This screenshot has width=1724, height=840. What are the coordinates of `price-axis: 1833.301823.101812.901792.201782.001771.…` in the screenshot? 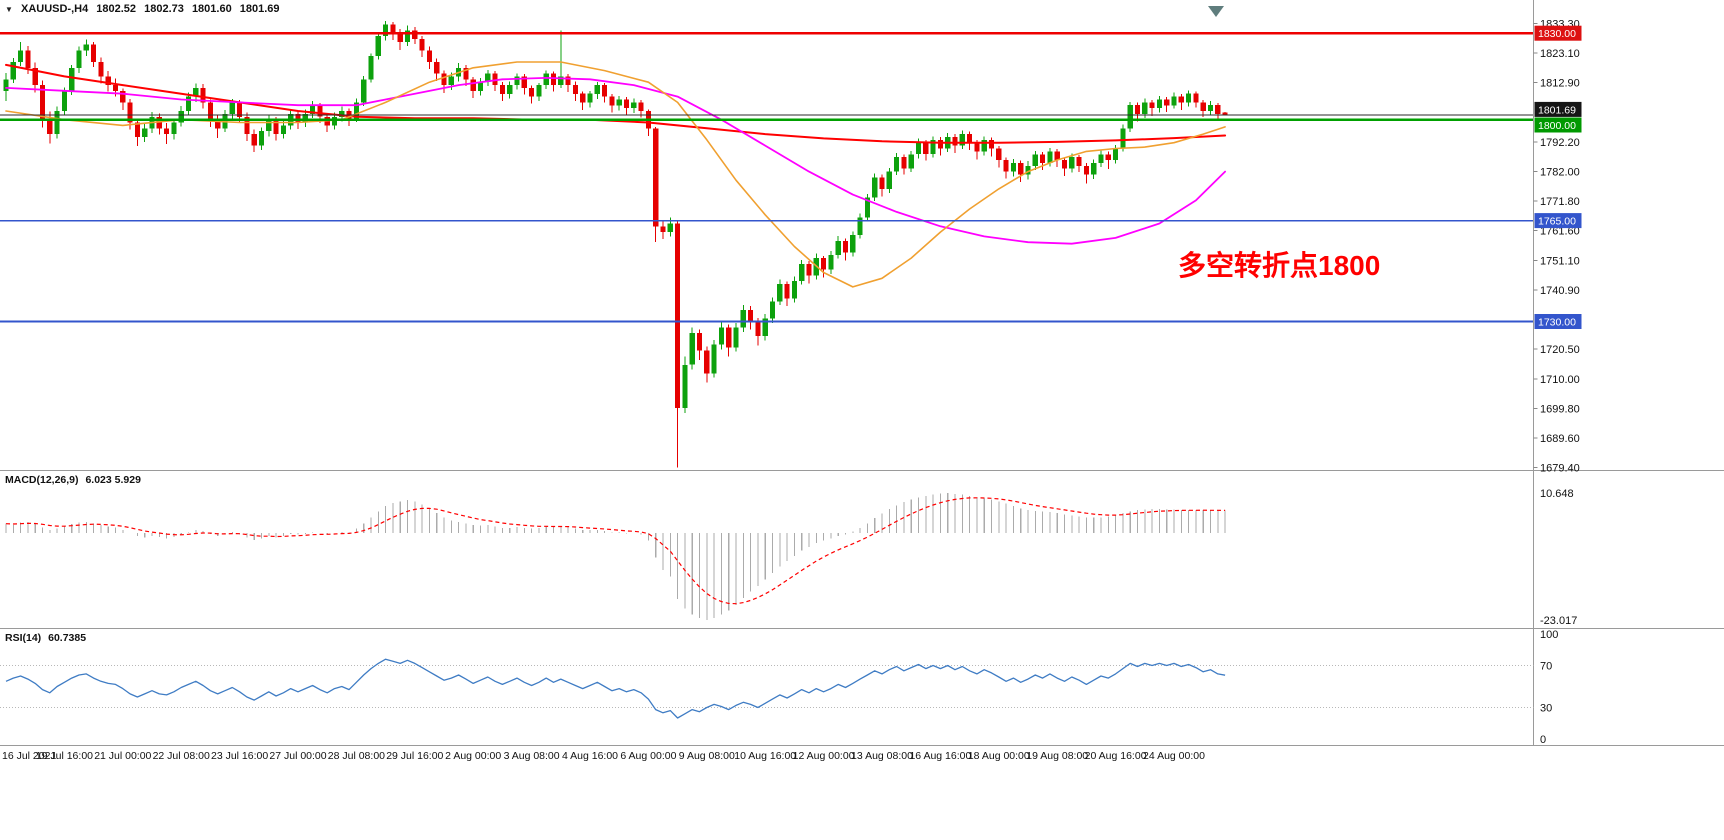 It's located at (1557, 247).